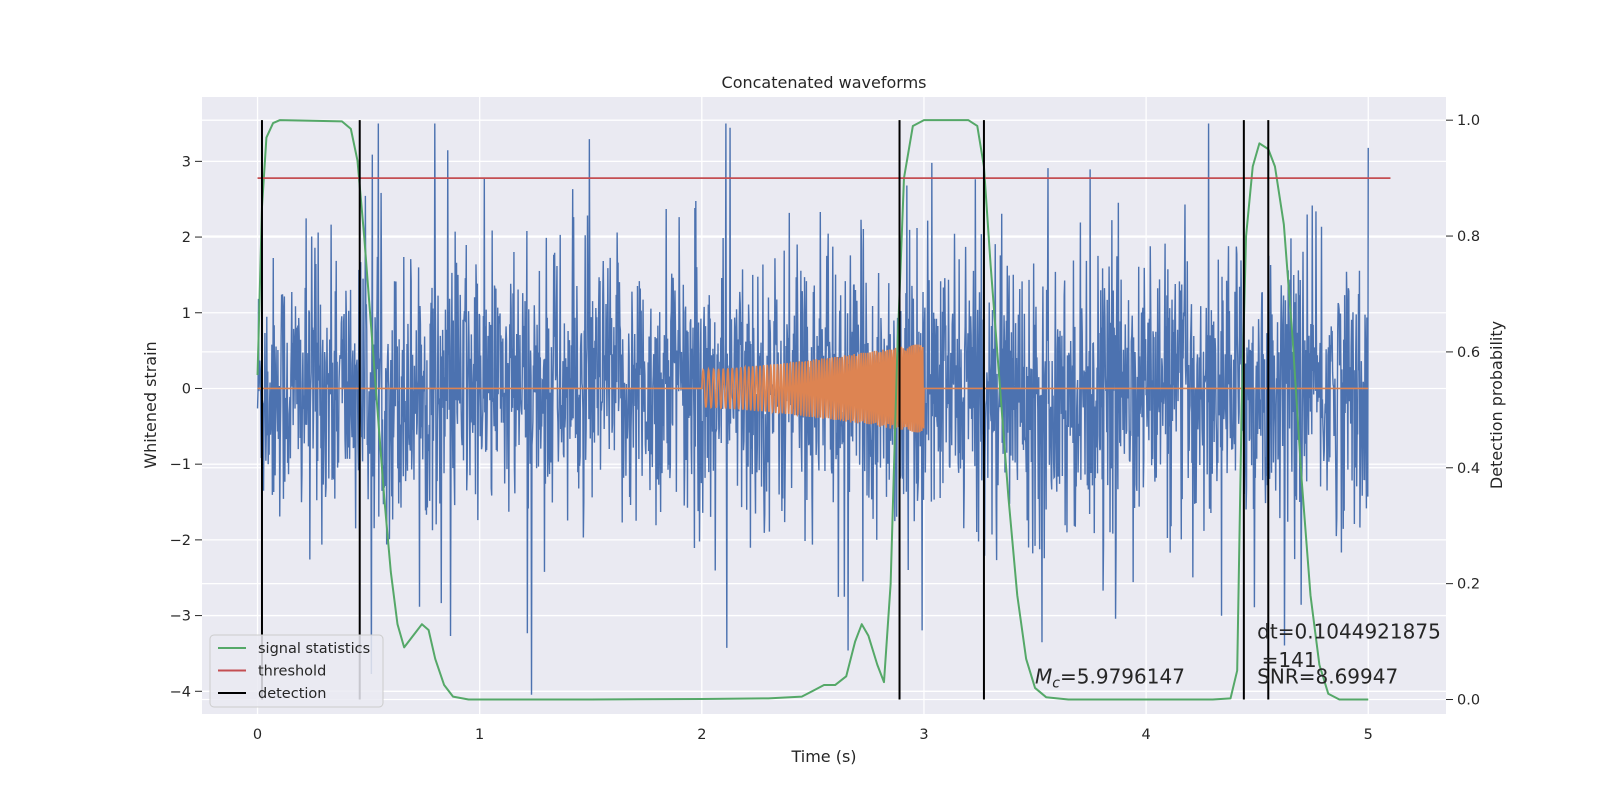  I want to click on y-tick-label: −3, so click(180, 617).